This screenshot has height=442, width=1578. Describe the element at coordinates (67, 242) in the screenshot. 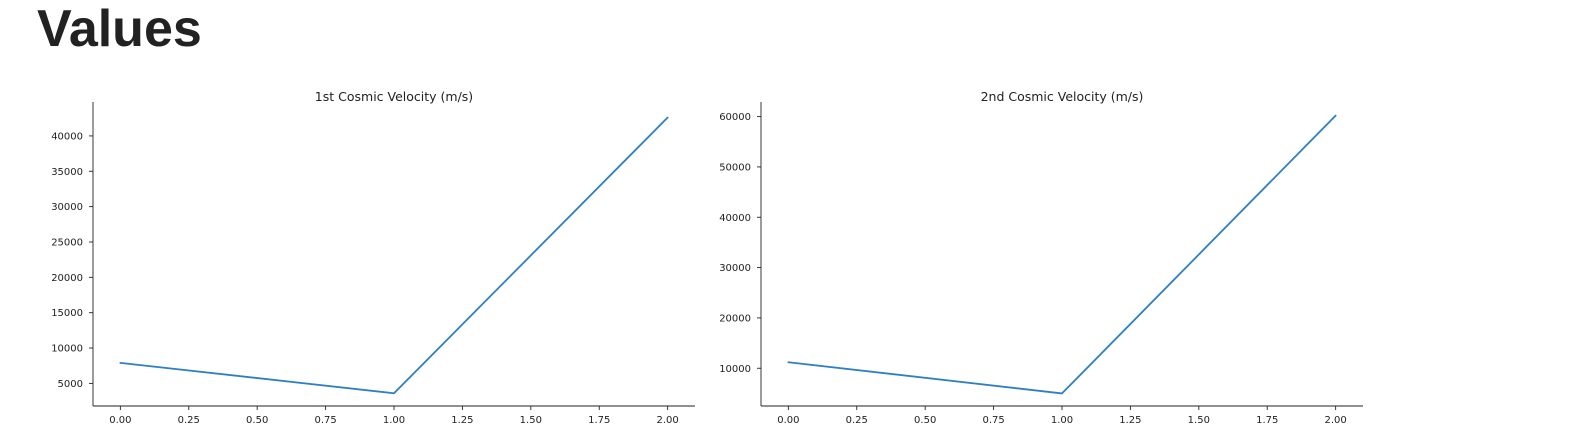

I see `y-tick-label: 25000` at that location.